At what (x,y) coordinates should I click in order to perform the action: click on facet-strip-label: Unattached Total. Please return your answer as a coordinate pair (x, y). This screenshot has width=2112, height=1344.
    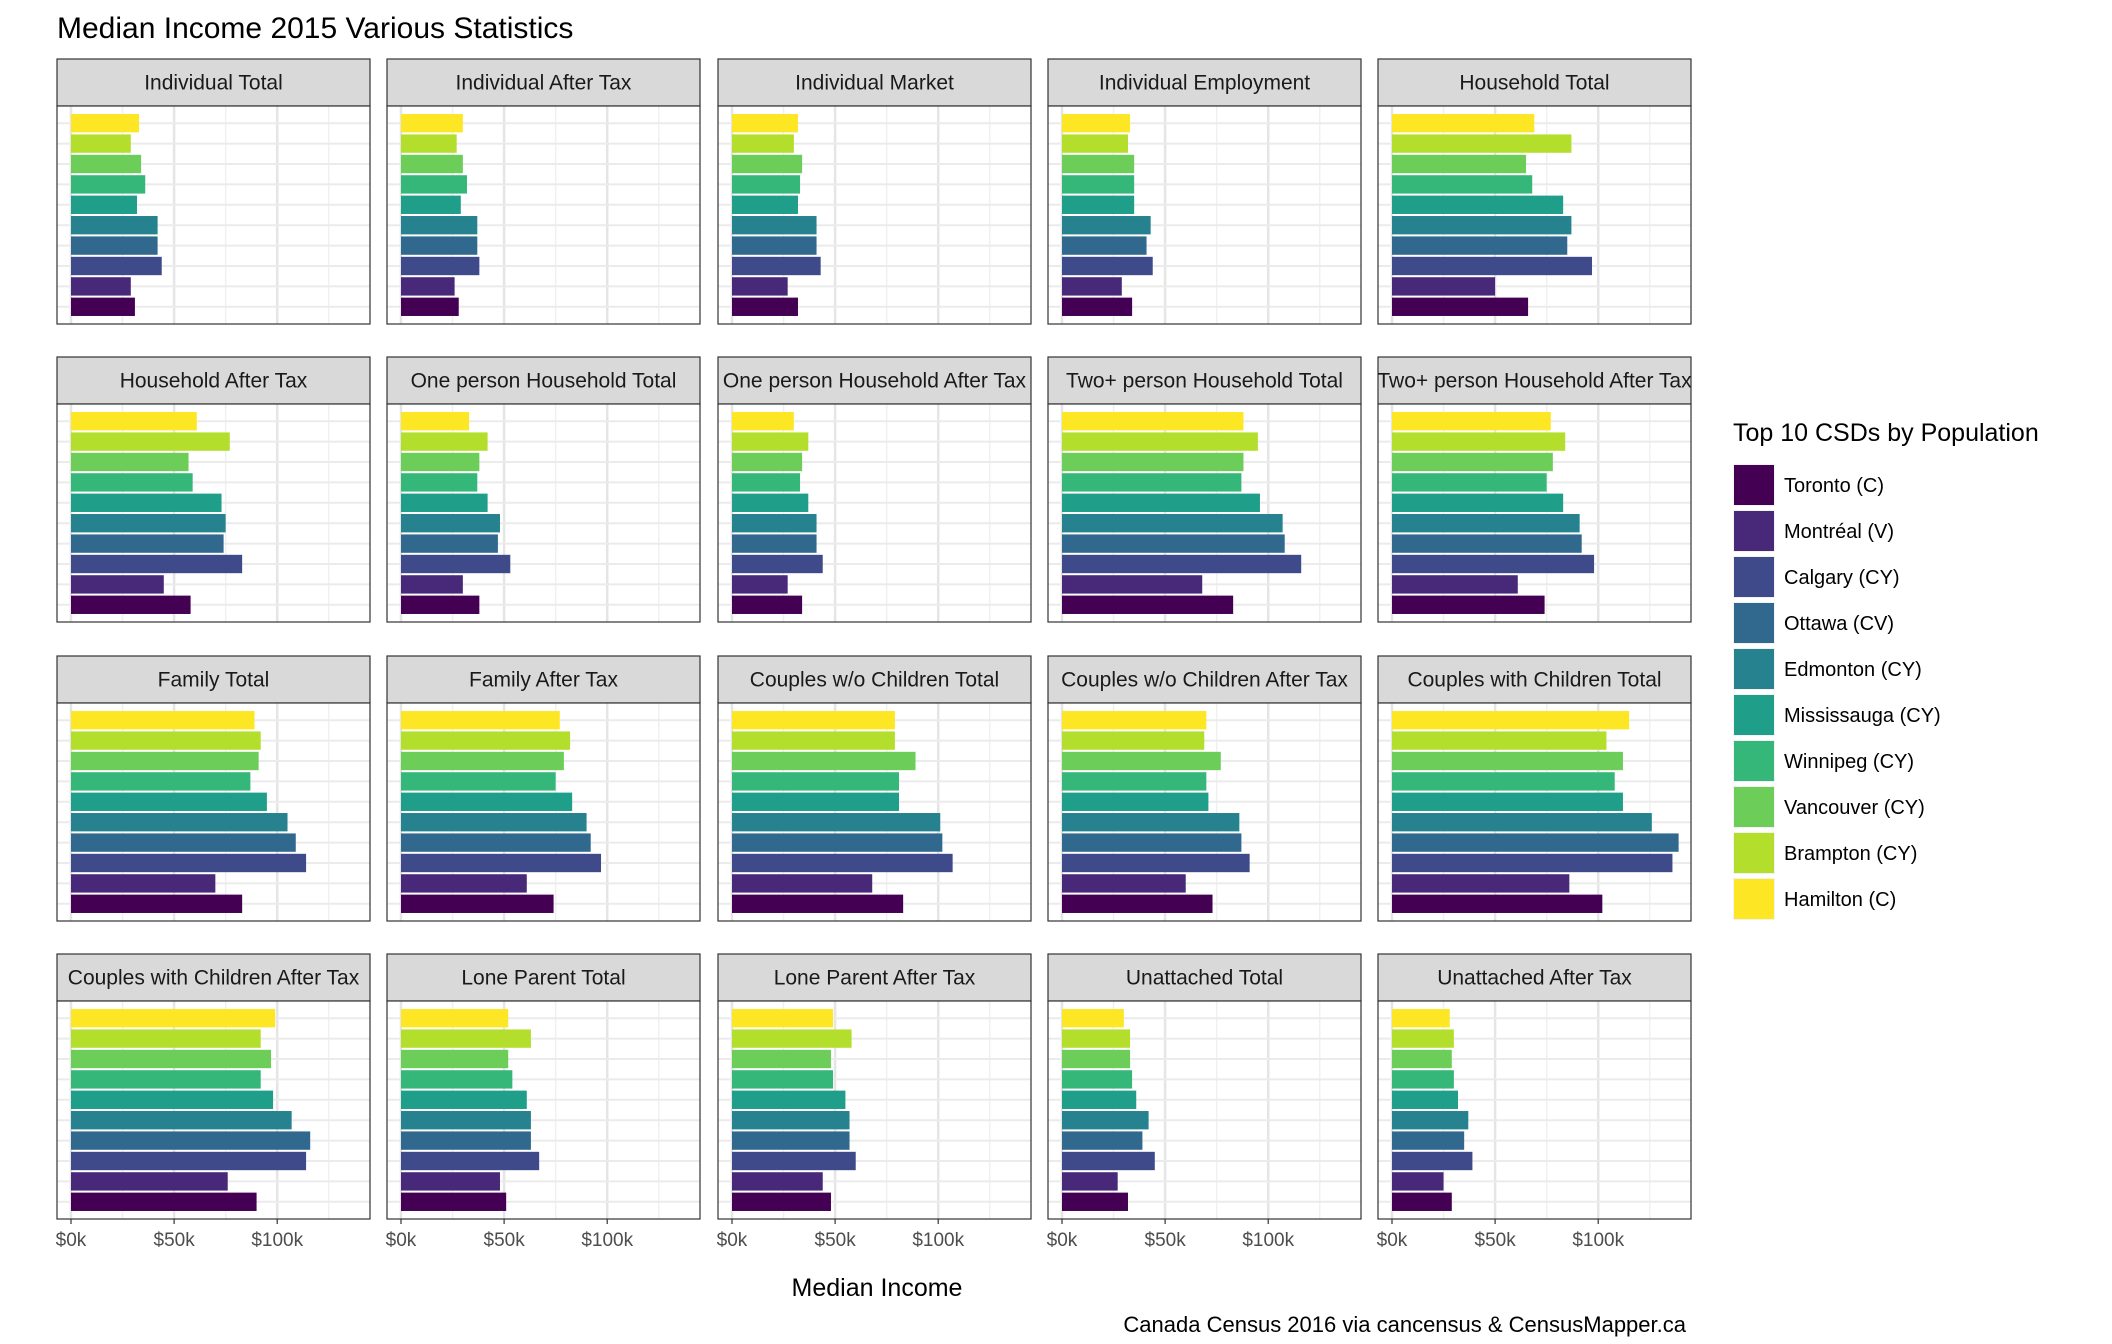
    Looking at the image, I should click on (1204, 978).